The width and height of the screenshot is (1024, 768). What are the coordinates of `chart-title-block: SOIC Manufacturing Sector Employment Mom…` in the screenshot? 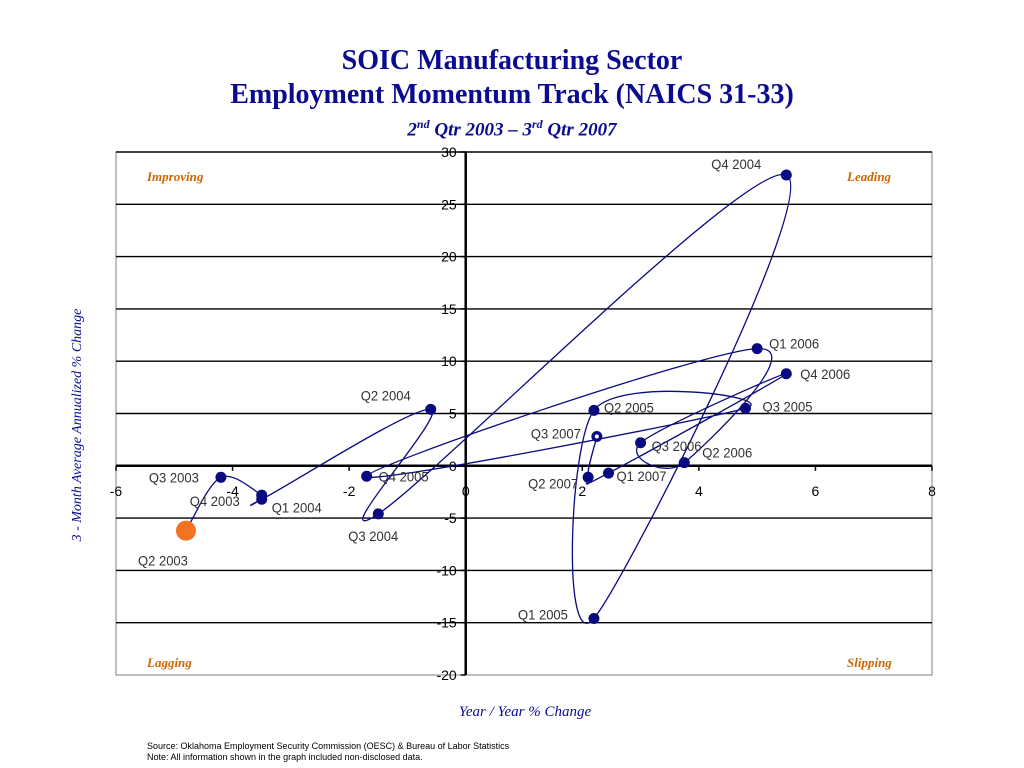 It's located at (512, 93).